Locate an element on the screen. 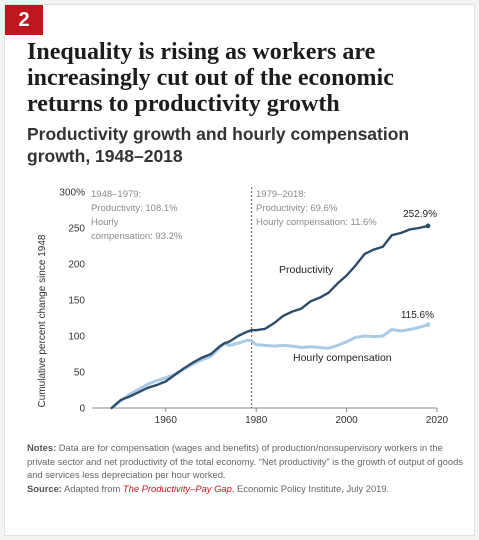  annotation-line: compensation: 93.2% is located at coordinates (137, 236).